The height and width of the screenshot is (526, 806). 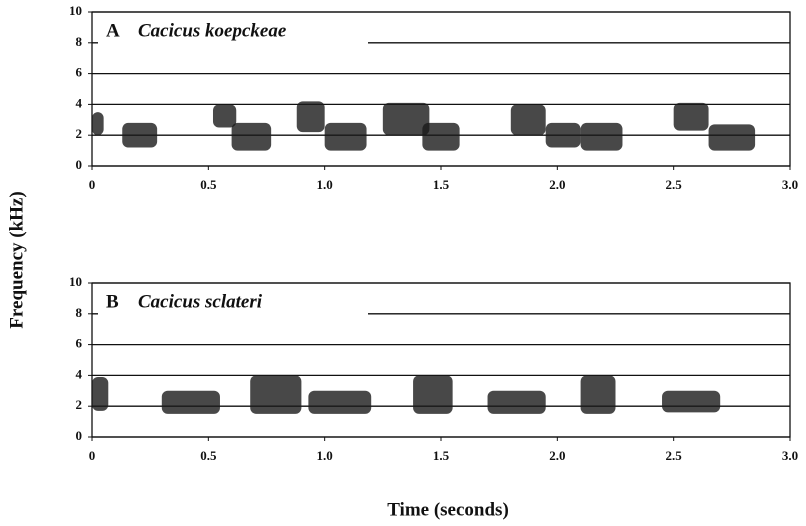 I want to click on panel-label: A, so click(x=113, y=30).